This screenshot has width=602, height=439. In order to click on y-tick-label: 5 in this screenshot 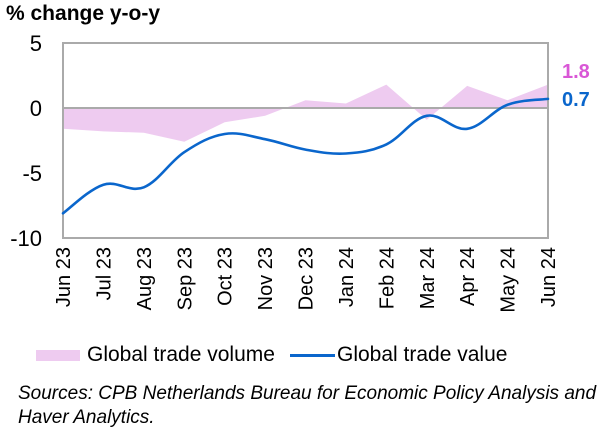, I will do `click(36, 43)`.